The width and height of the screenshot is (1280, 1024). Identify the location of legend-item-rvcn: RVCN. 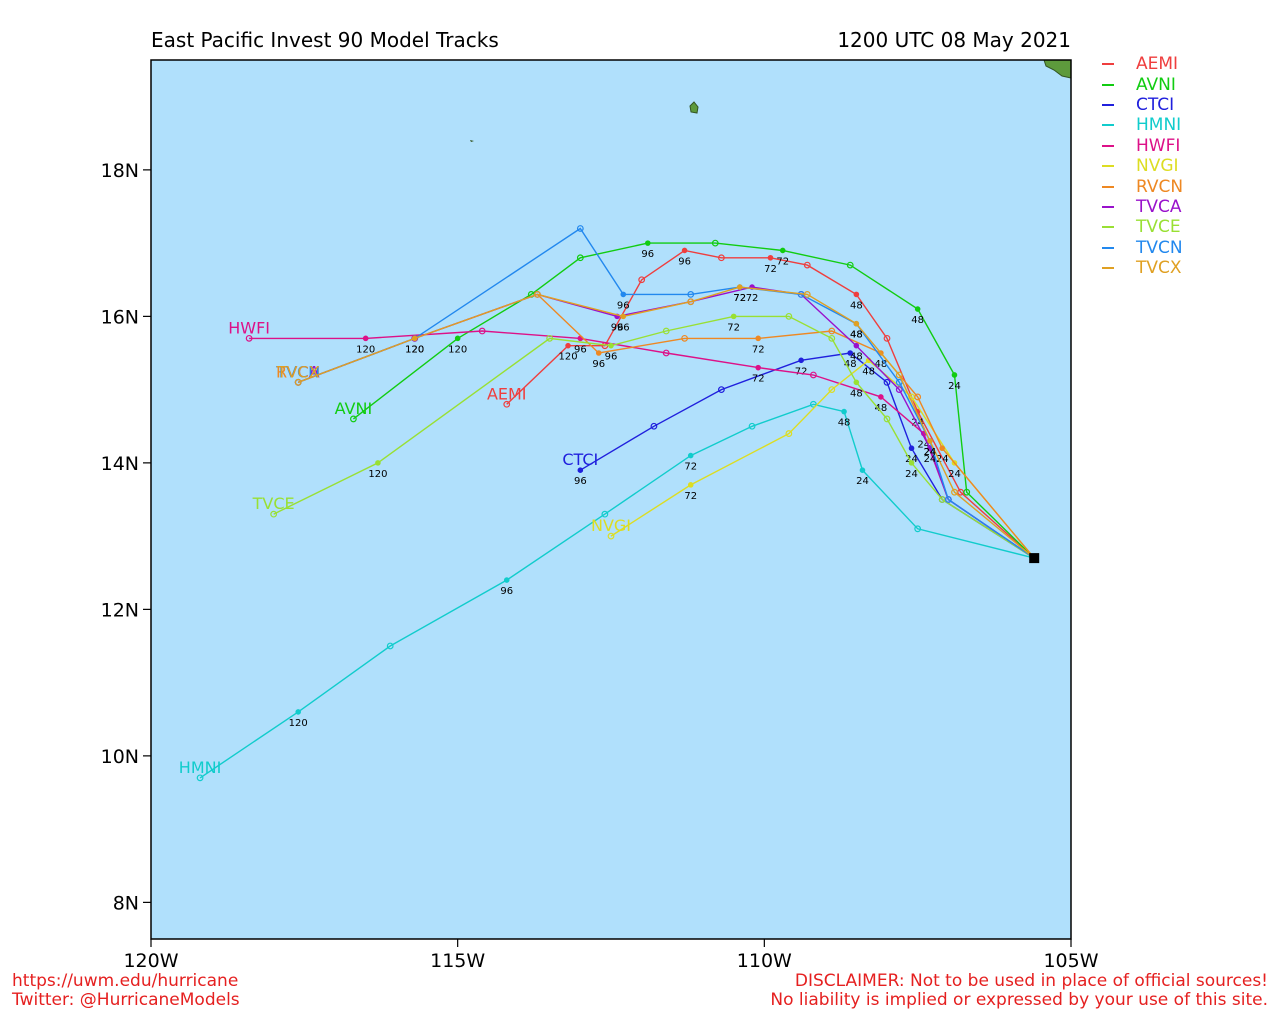
(1142, 186).